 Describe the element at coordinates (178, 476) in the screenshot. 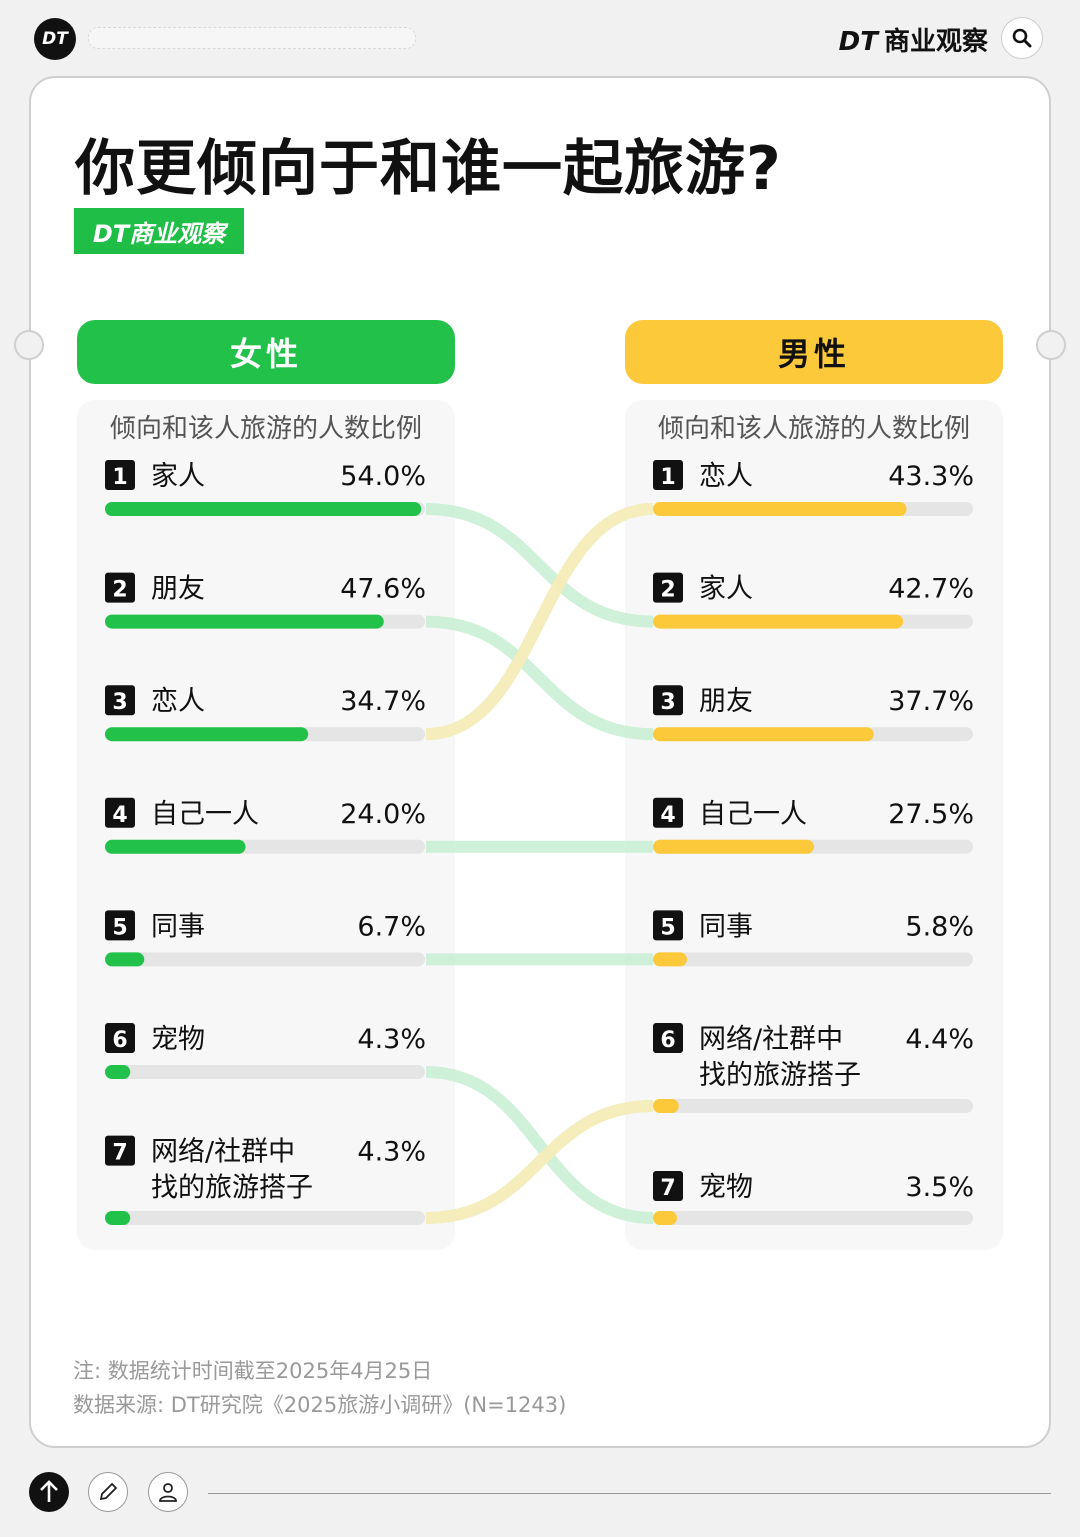

I see `female-item-label-1: 家人` at that location.